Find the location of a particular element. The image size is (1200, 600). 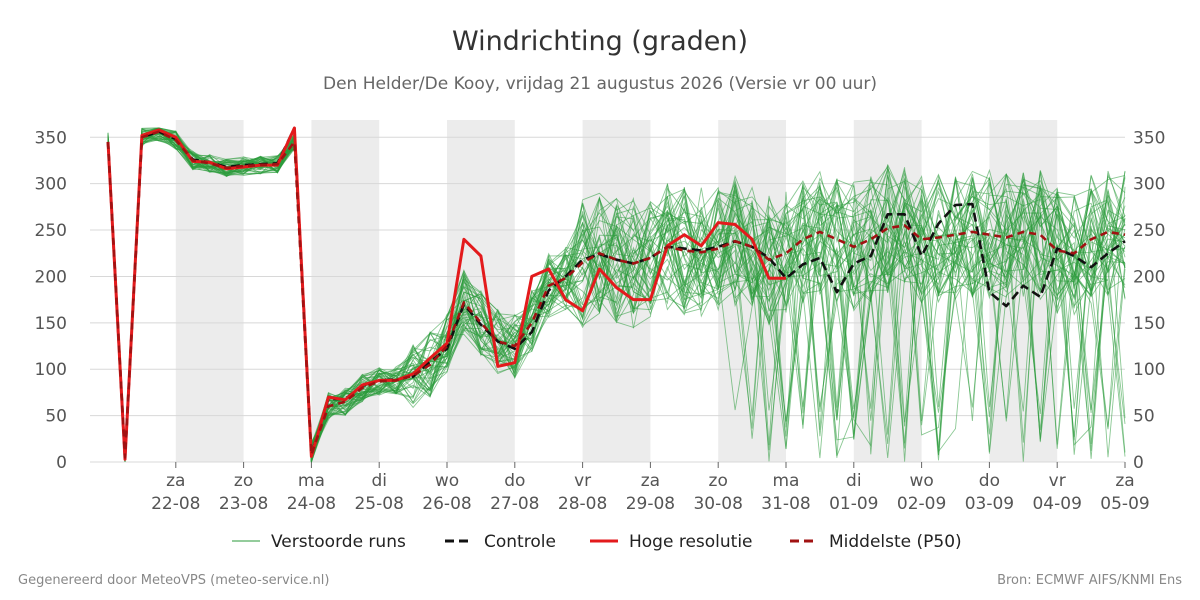

x-tick-day-1: zo is located at coordinates (243, 481).